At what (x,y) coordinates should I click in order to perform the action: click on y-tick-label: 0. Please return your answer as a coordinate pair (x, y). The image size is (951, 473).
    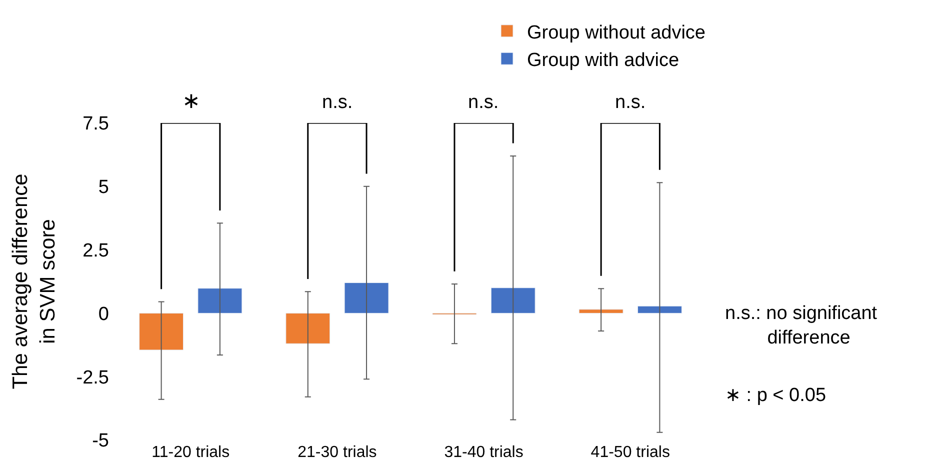
    Looking at the image, I should click on (103, 314).